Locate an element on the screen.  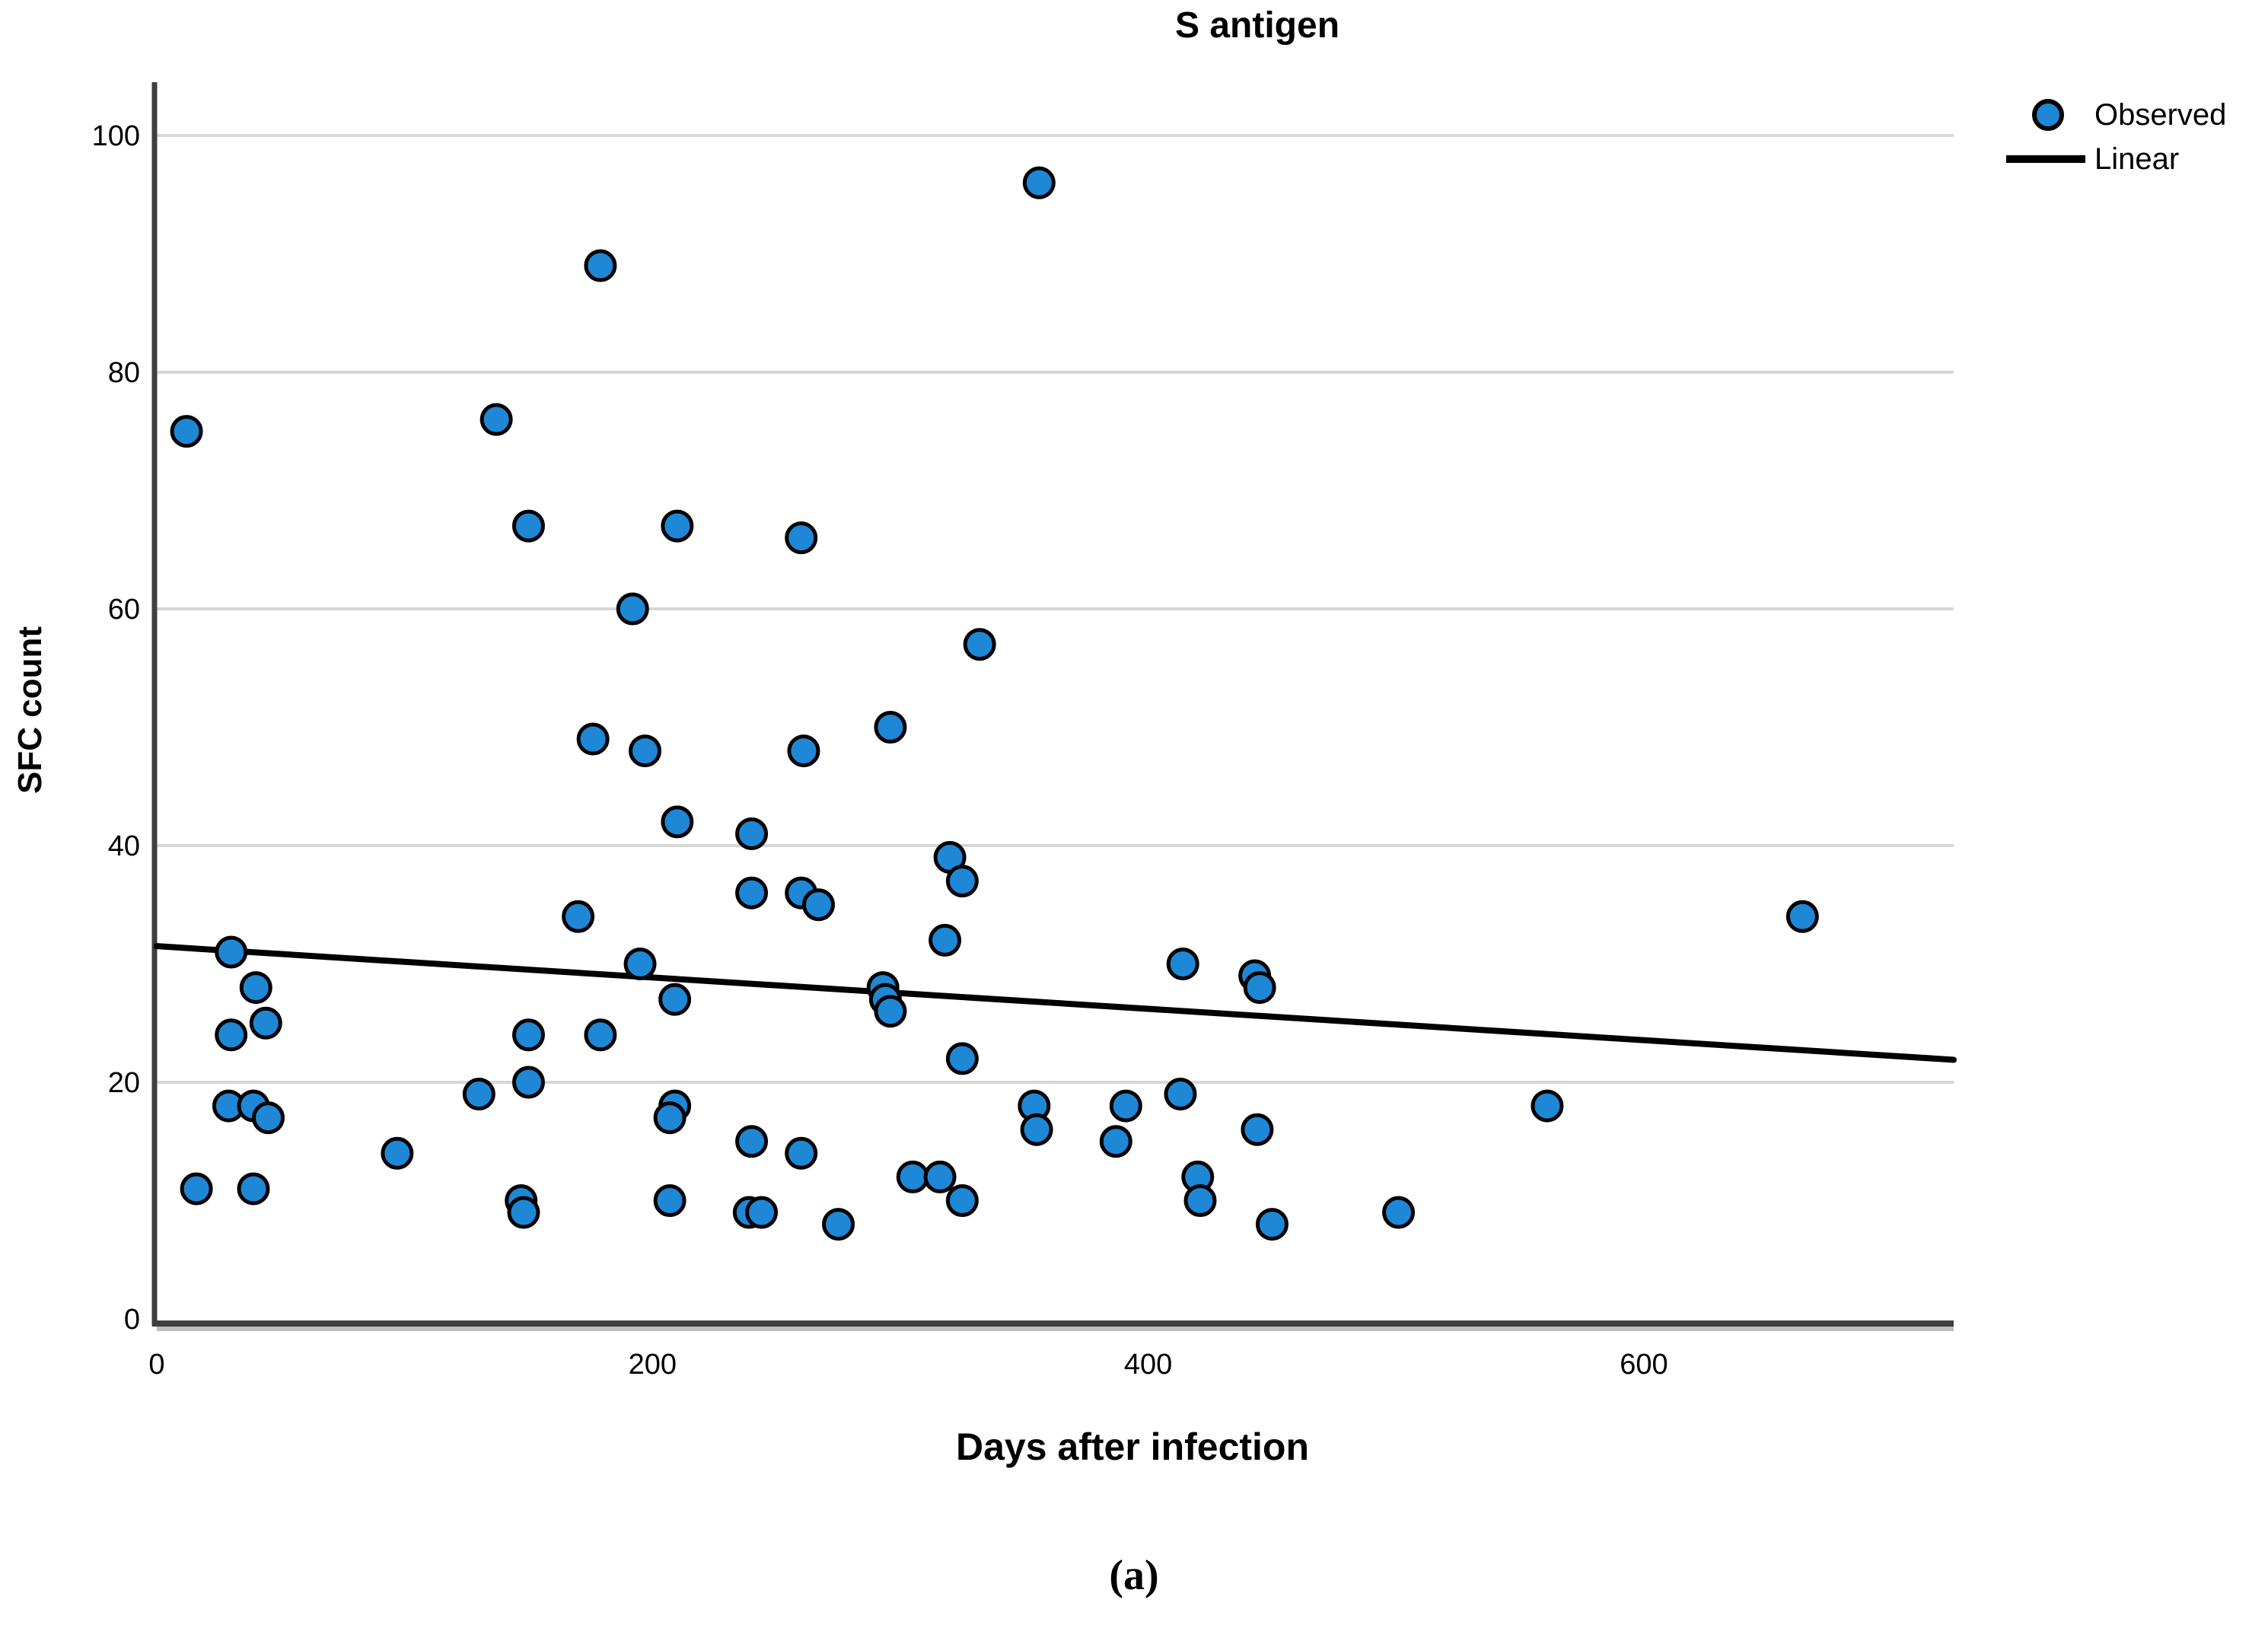
y-axis-title: SFC count is located at coordinates (30, 710).